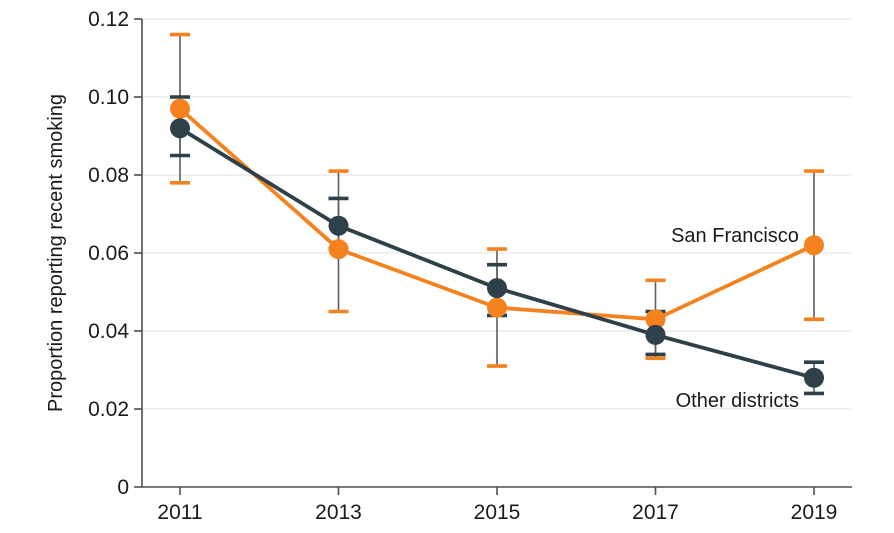 The height and width of the screenshot is (533, 894). I want to click on data-point-san-francisco-2015, so click(497, 307).